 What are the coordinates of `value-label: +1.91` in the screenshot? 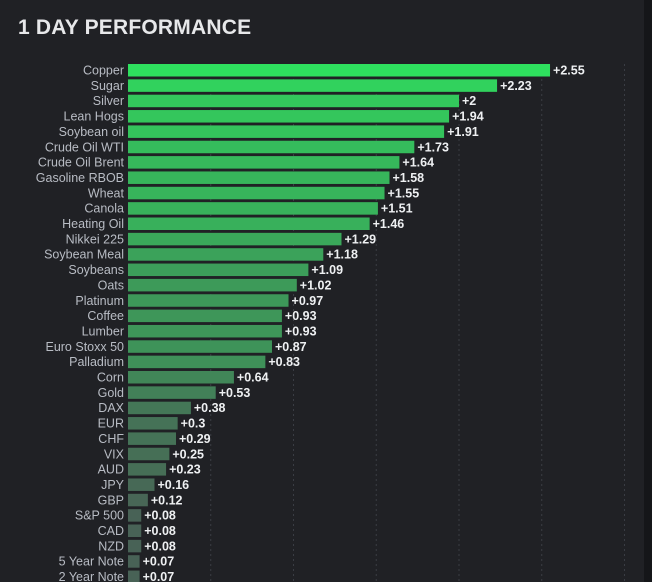 It's located at (463, 132).